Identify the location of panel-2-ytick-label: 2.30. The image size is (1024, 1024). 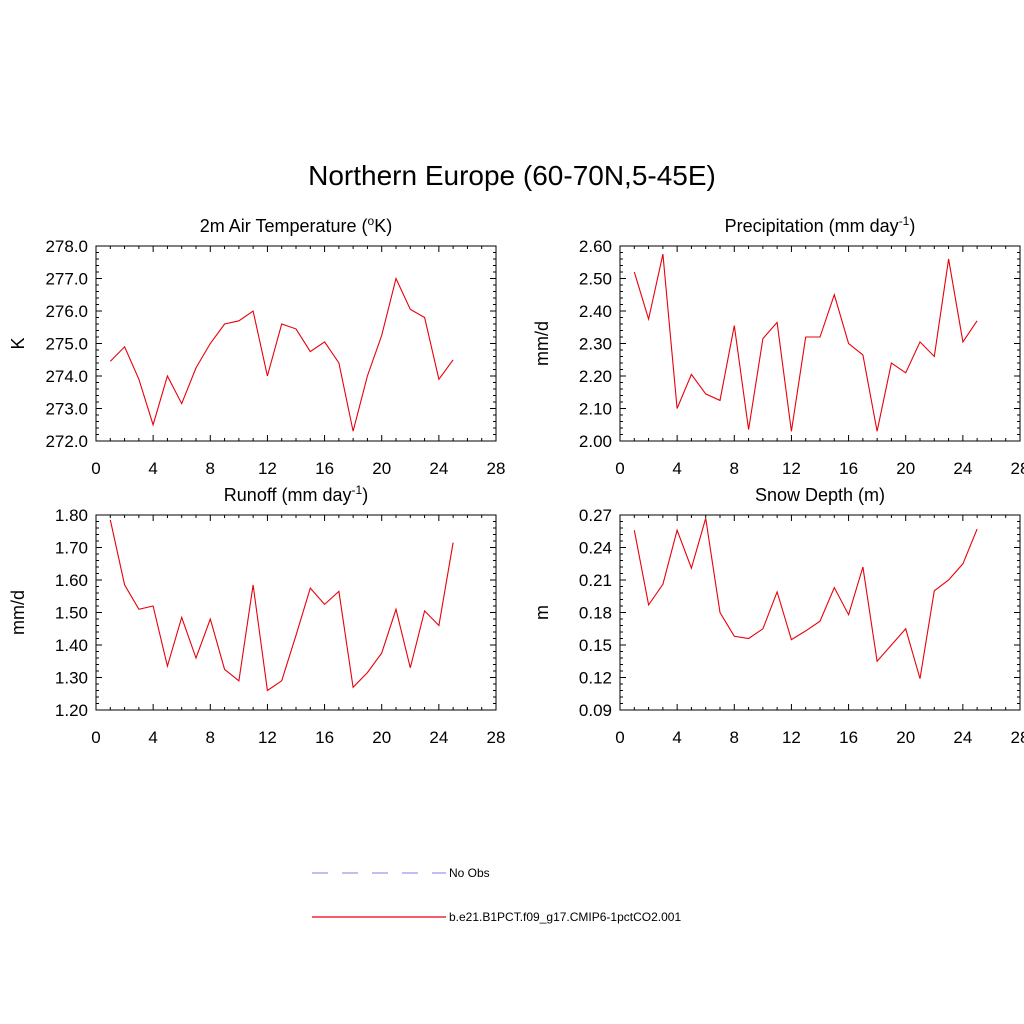
(595, 344).